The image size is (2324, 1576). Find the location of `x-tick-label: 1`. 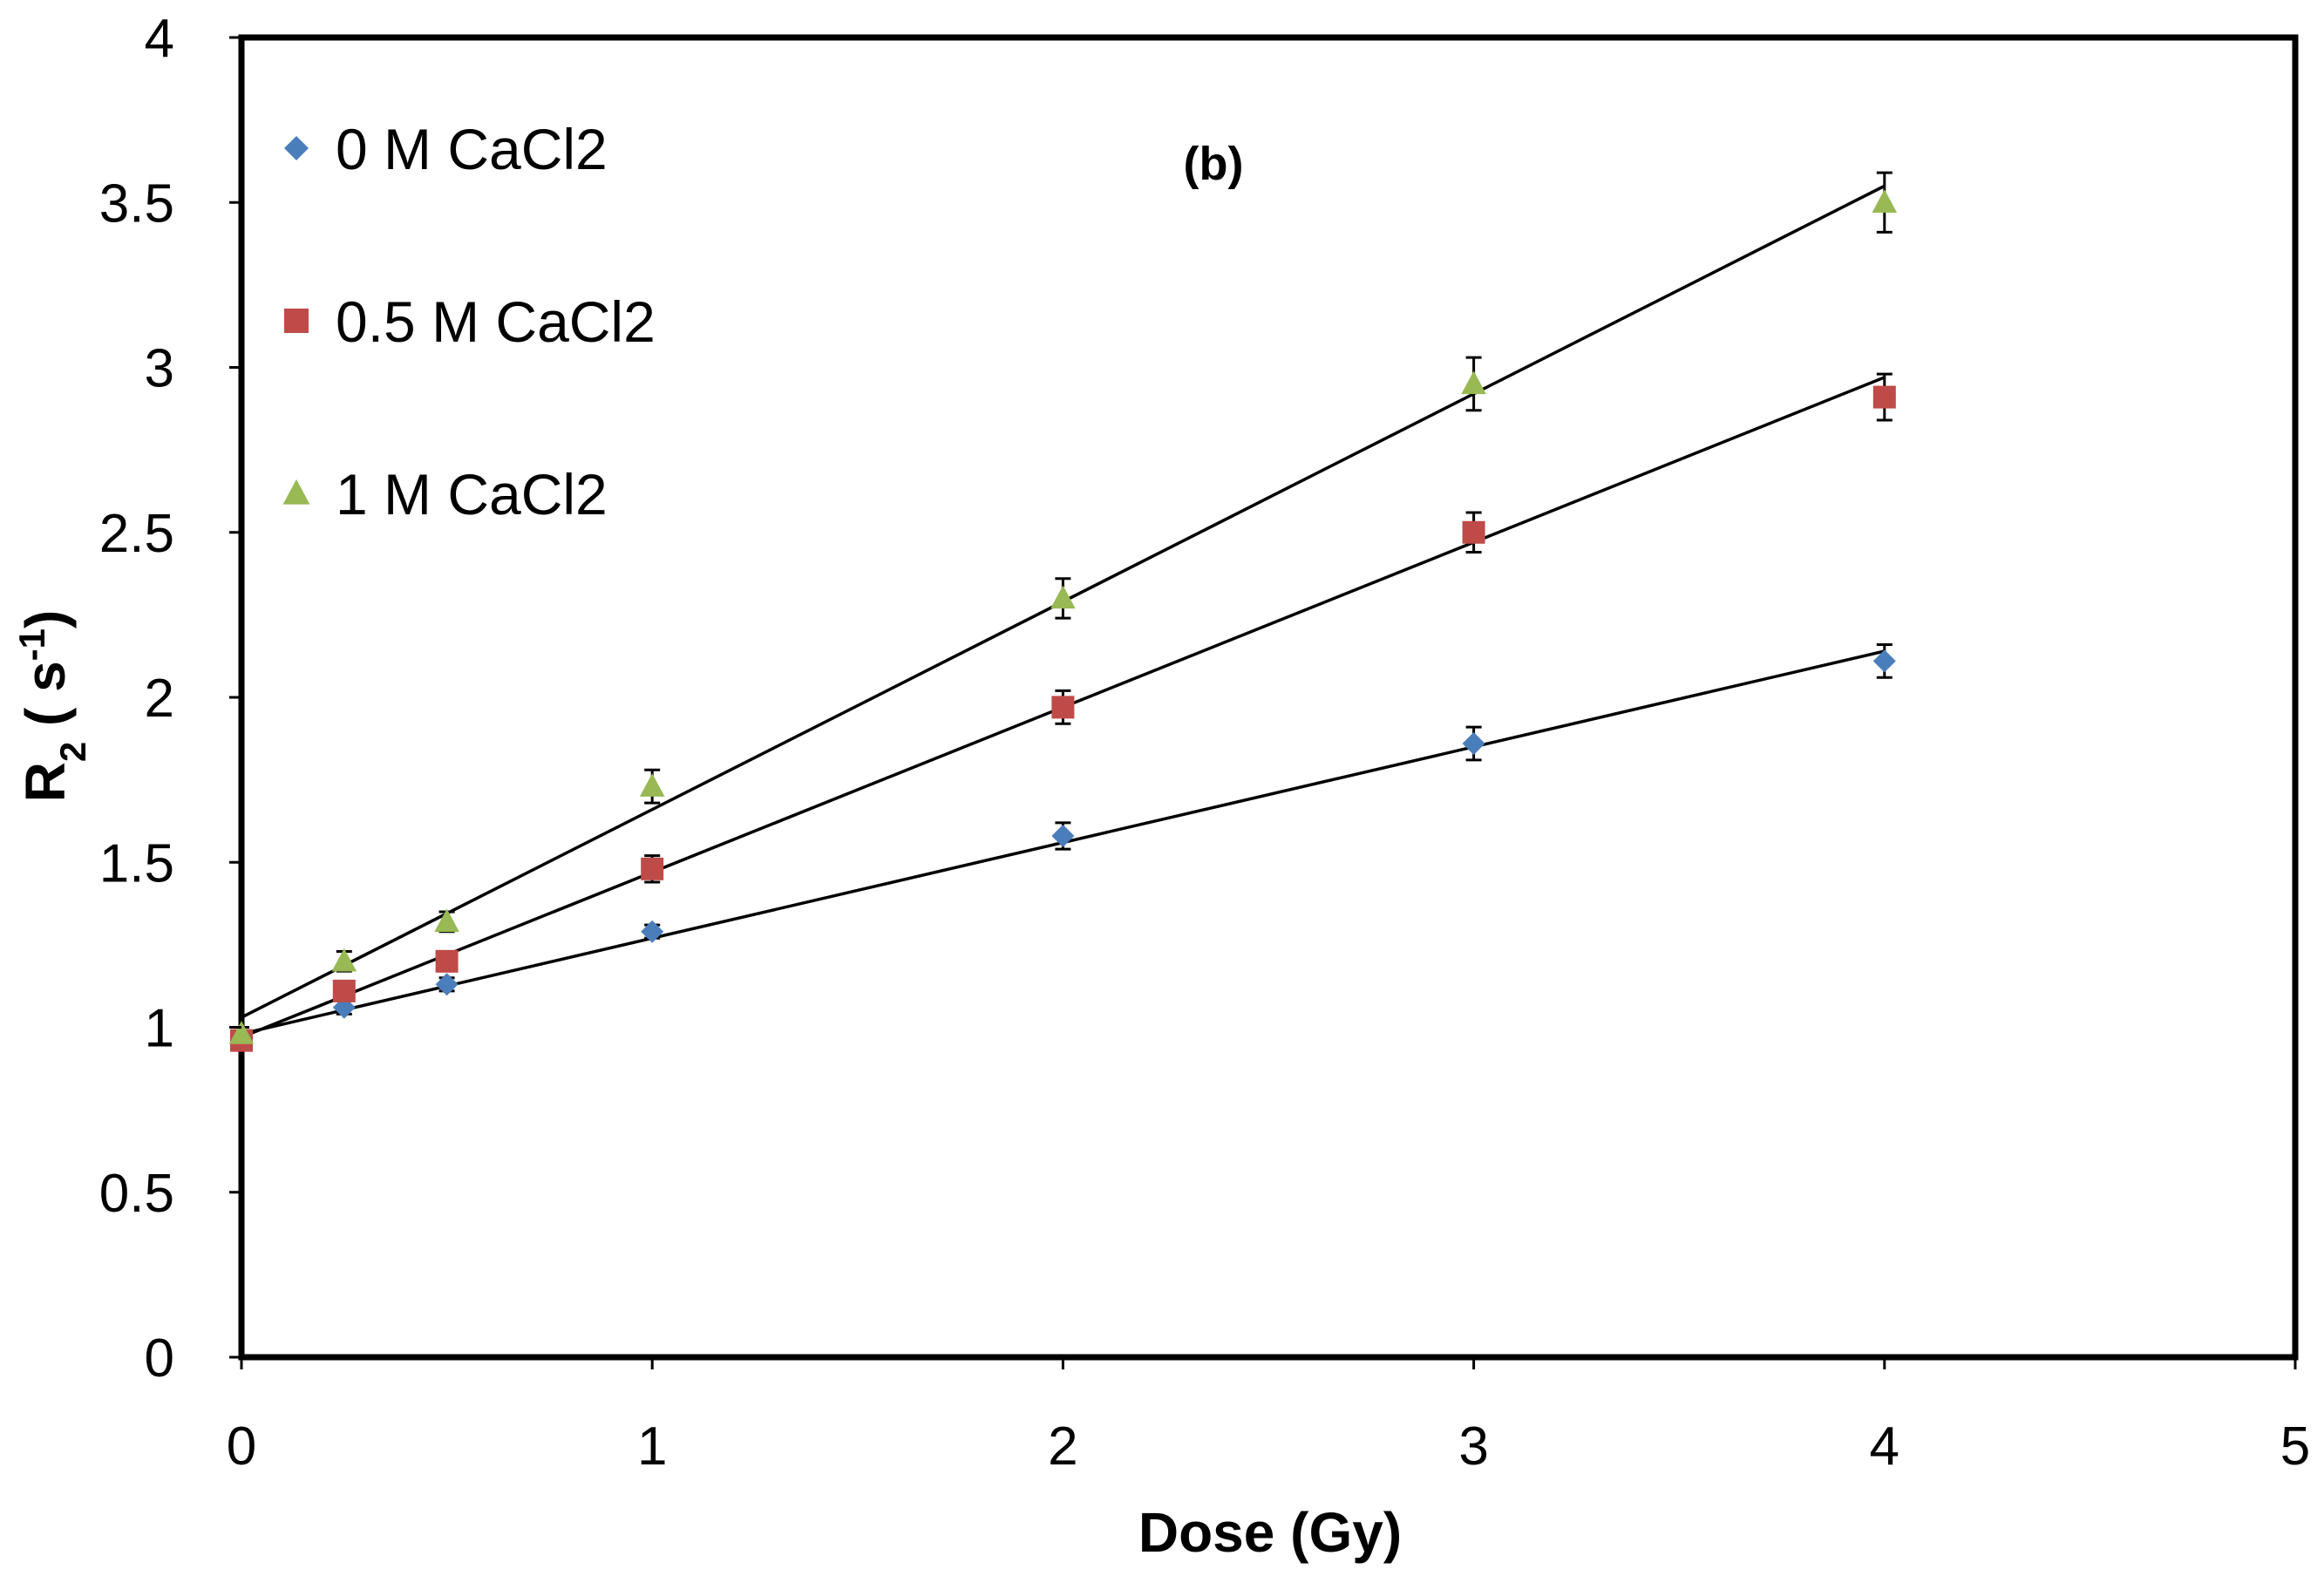

x-tick-label: 1 is located at coordinates (652, 1447).